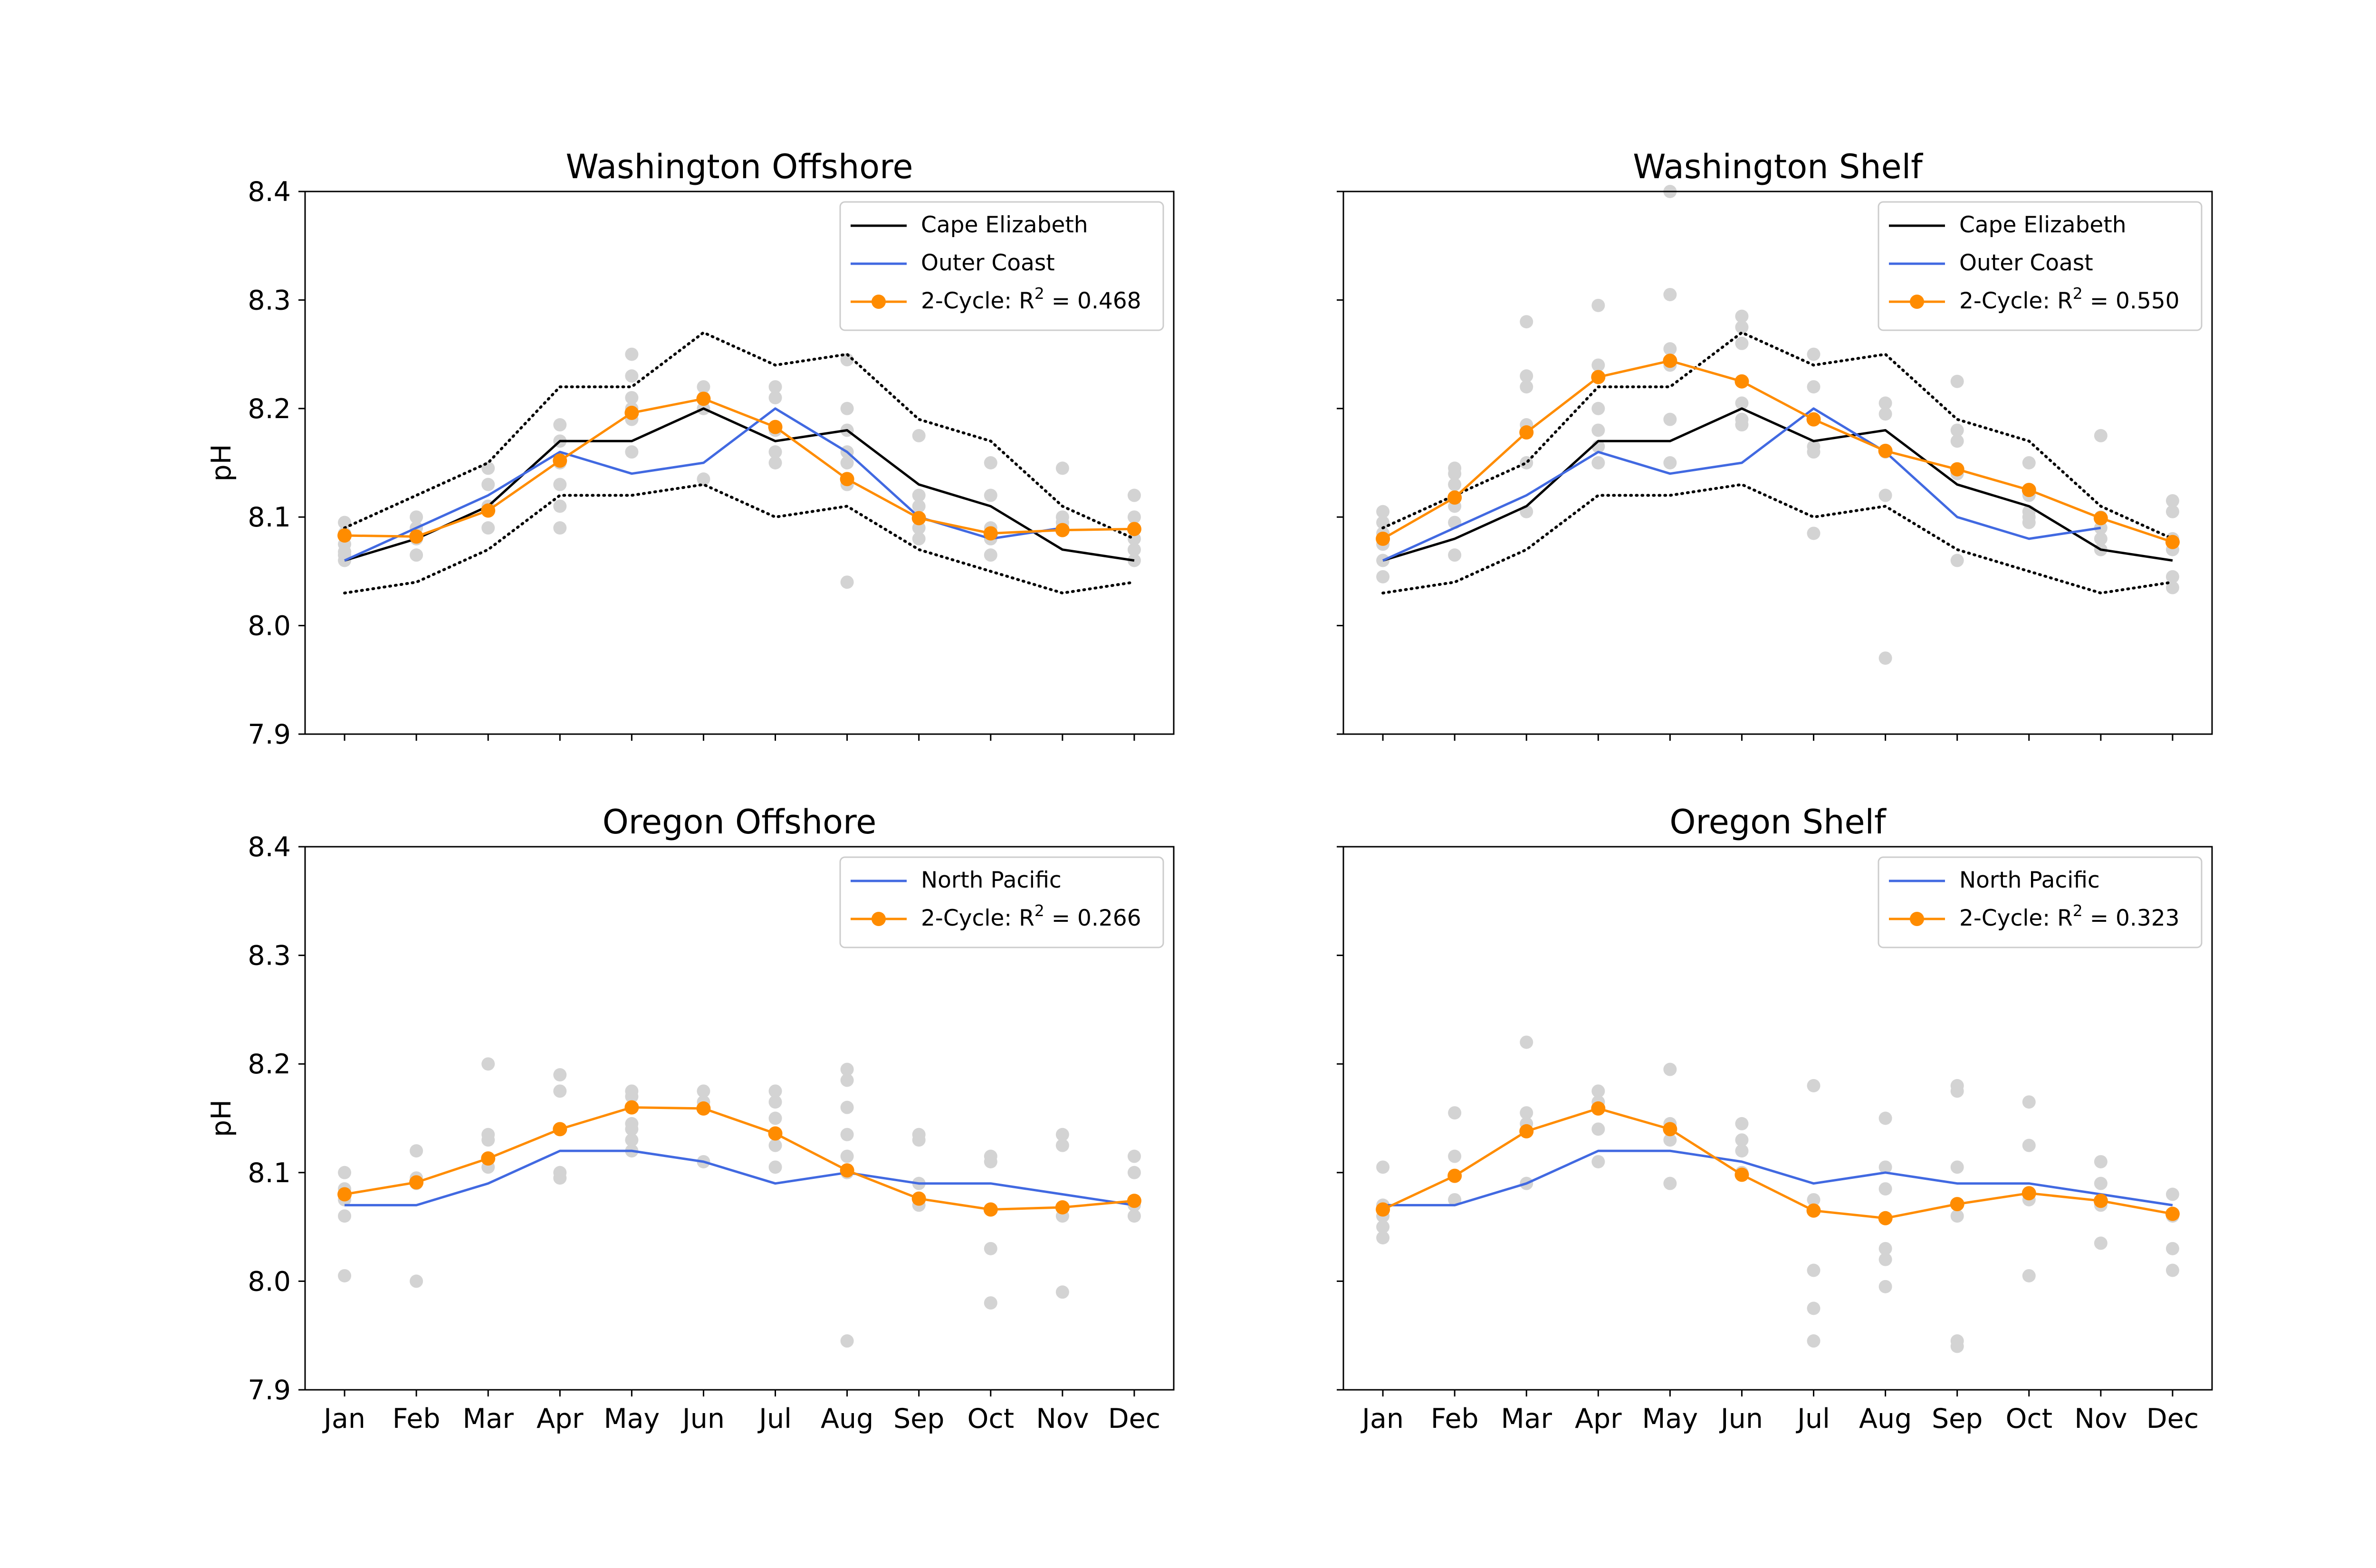  I want to click on legend-label: 2-Cycle: R2 = 0.323, so click(2069, 916).